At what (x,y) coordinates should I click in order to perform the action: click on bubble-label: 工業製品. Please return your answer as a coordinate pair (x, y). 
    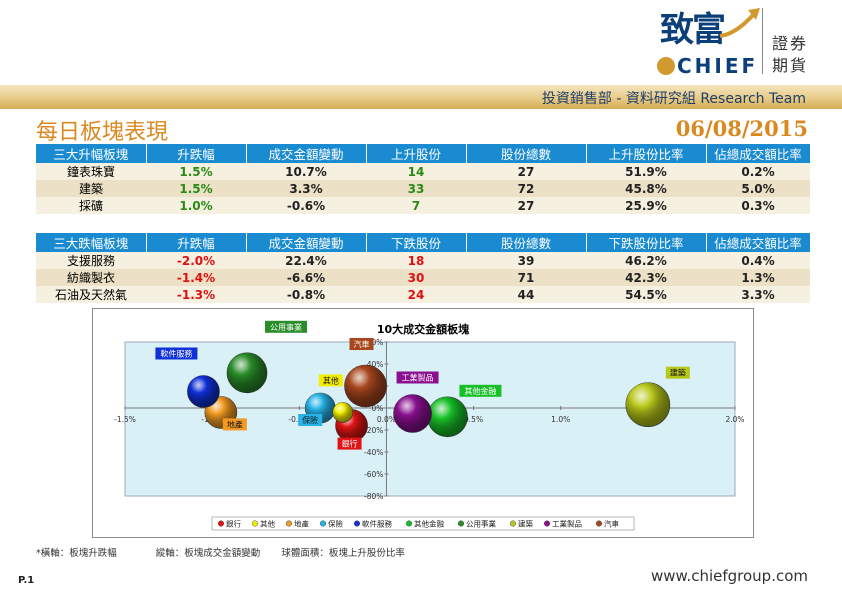
    Looking at the image, I should click on (418, 378).